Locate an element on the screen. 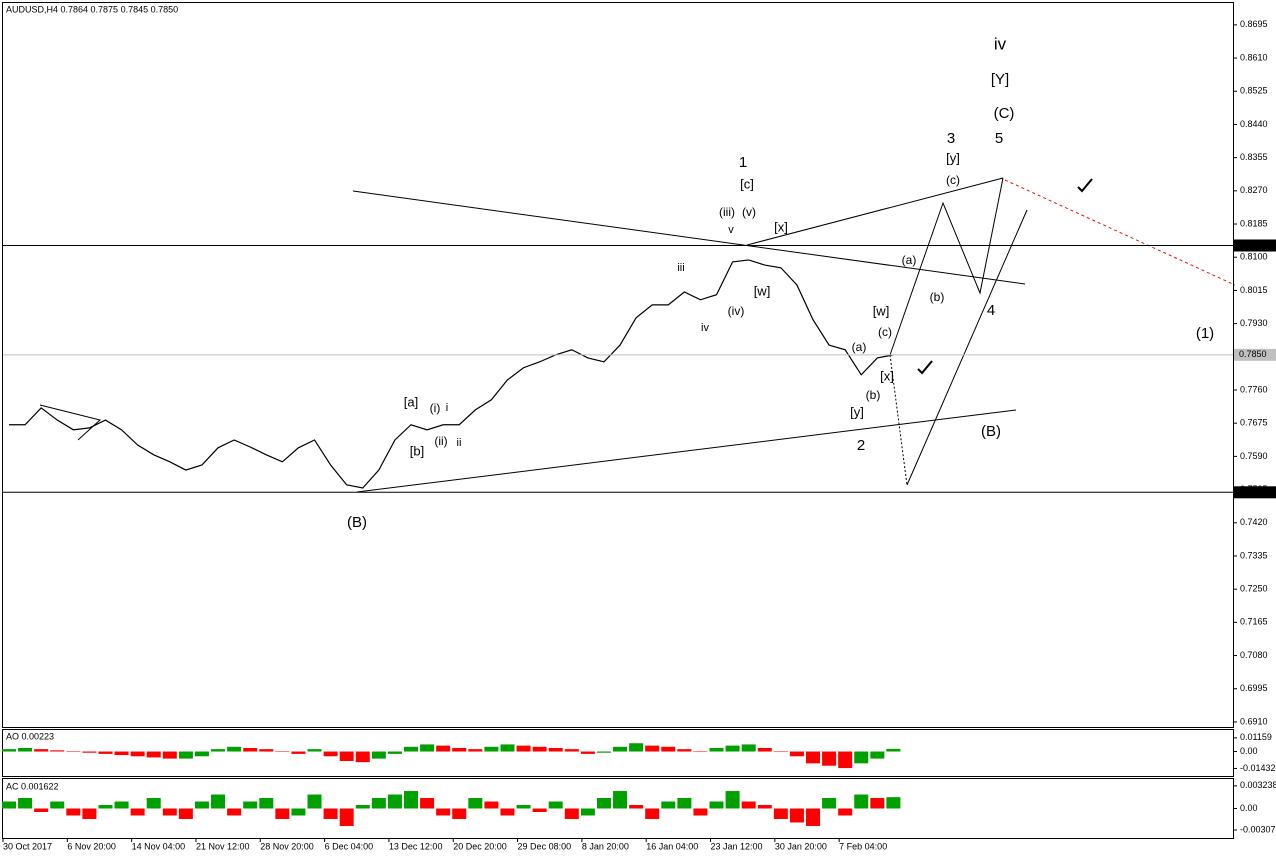 Image resolution: width=1276 pixels, height=858 pixels. y-tick-label: 0.8100 is located at coordinates (1254, 257).